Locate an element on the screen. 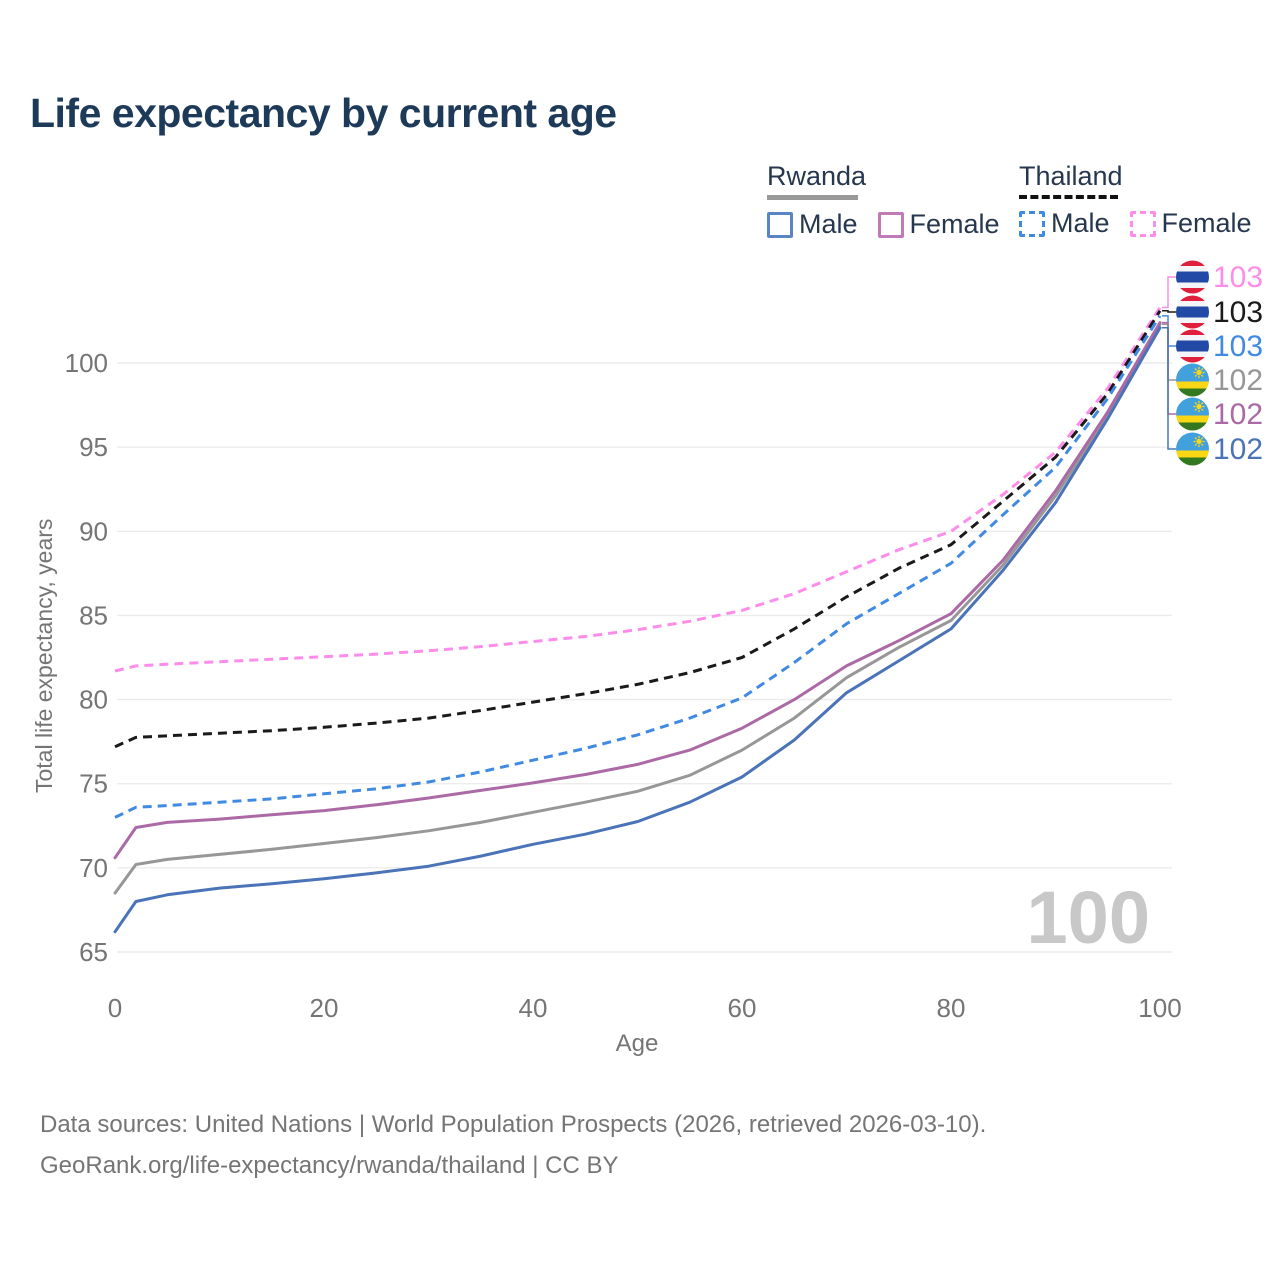 The height and width of the screenshot is (1280, 1280). y-tick-label: 100 is located at coordinates (86, 363).